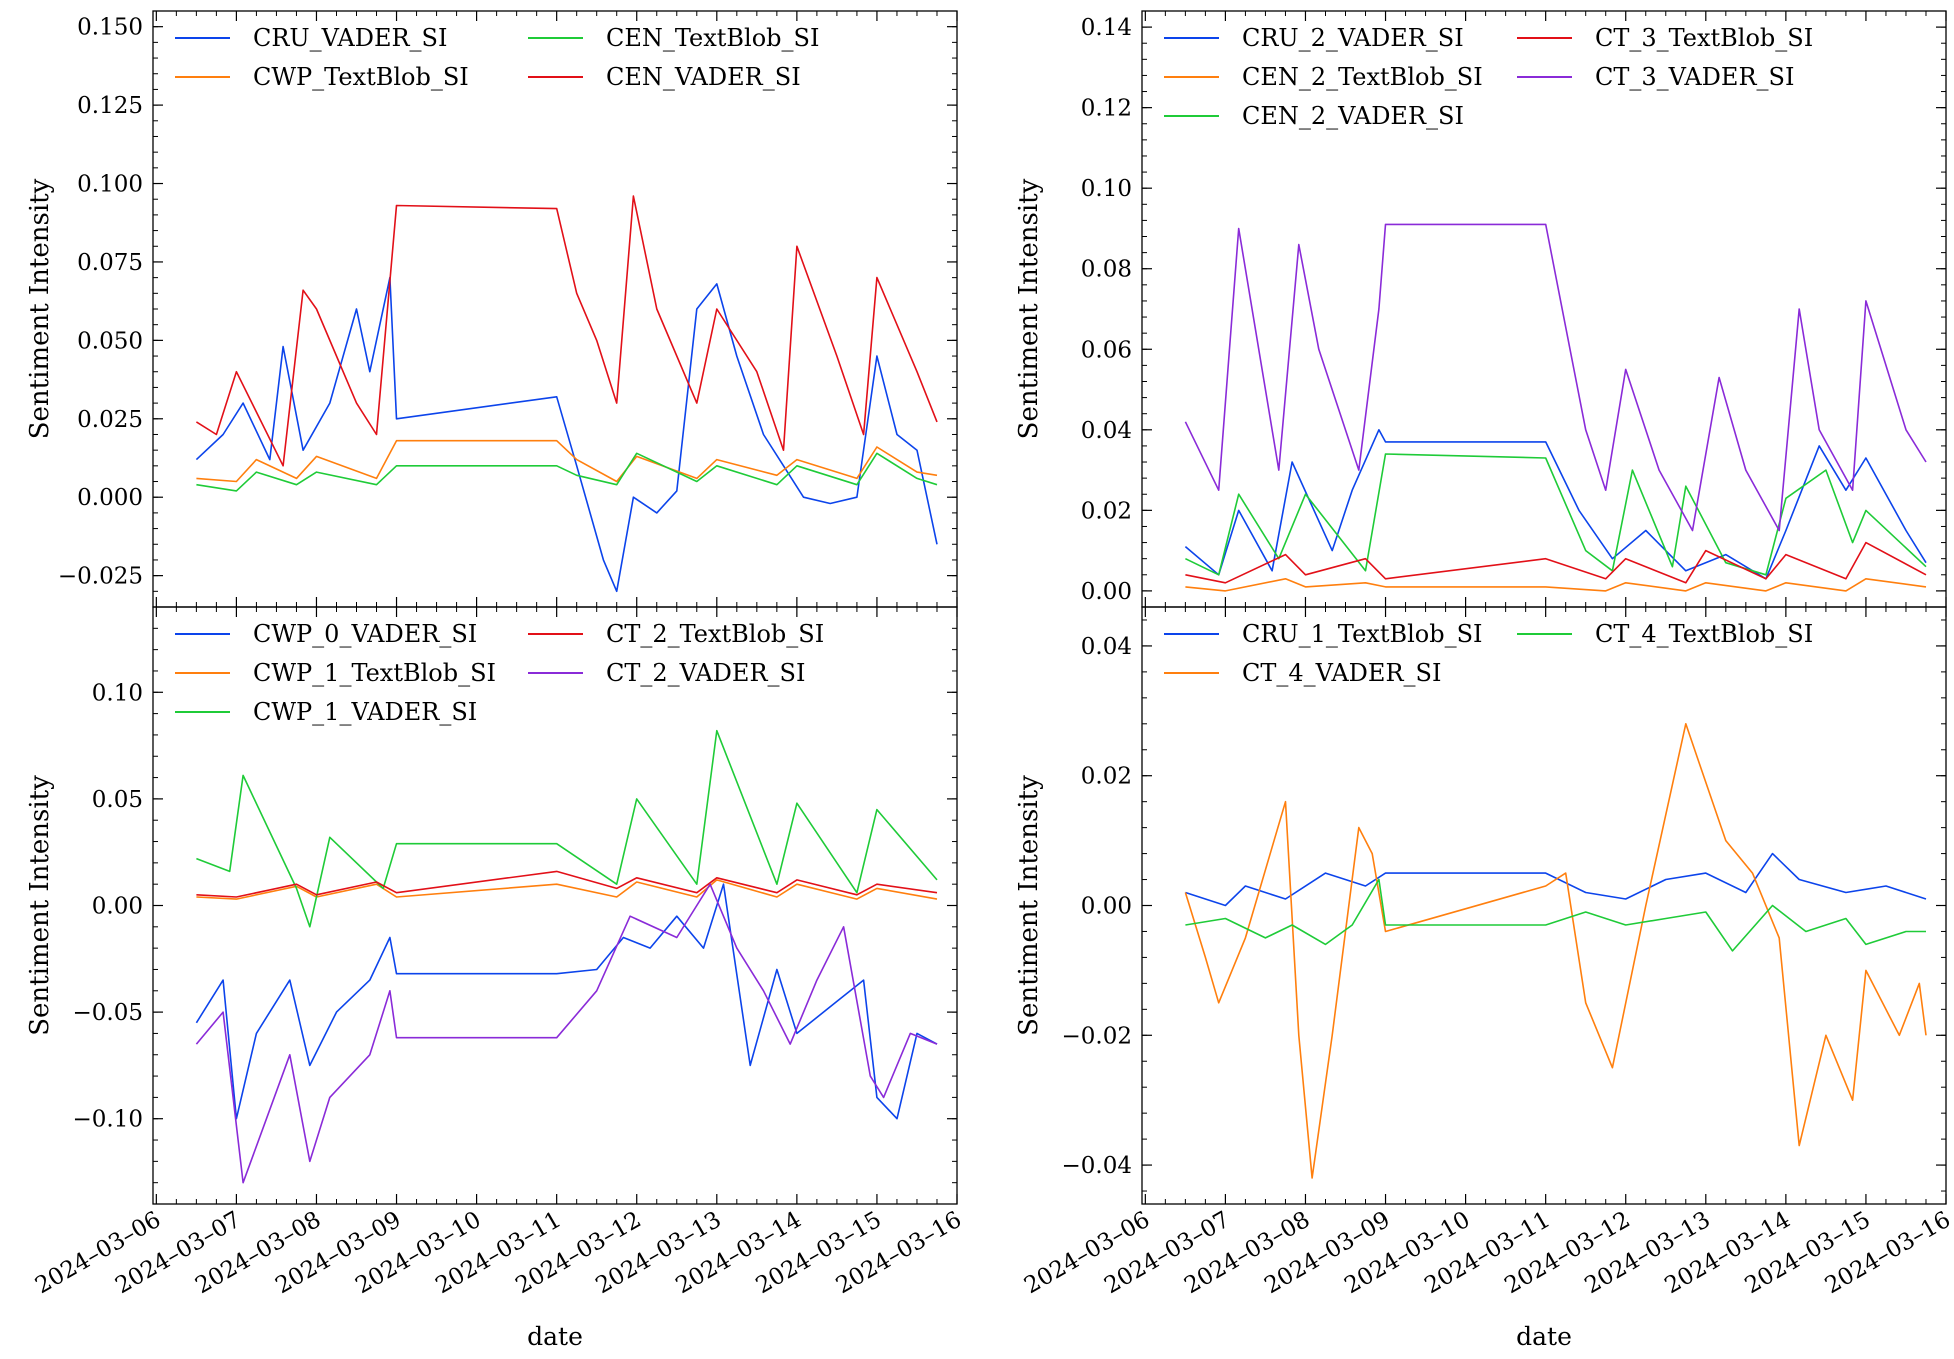 The image size is (1954, 1359). What do you see at coordinates (108, 1013) in the screenshot?
I see `y-tick-label: −0.05` at bounding box center [108, 1013].